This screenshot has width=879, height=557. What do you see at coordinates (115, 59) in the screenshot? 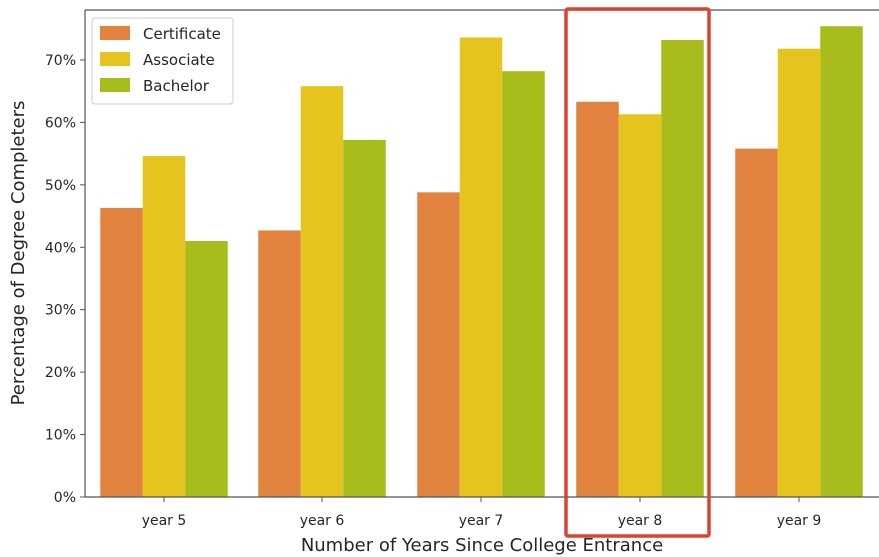
I see `legend-swatch-associate` at bounding box center [115, 59].